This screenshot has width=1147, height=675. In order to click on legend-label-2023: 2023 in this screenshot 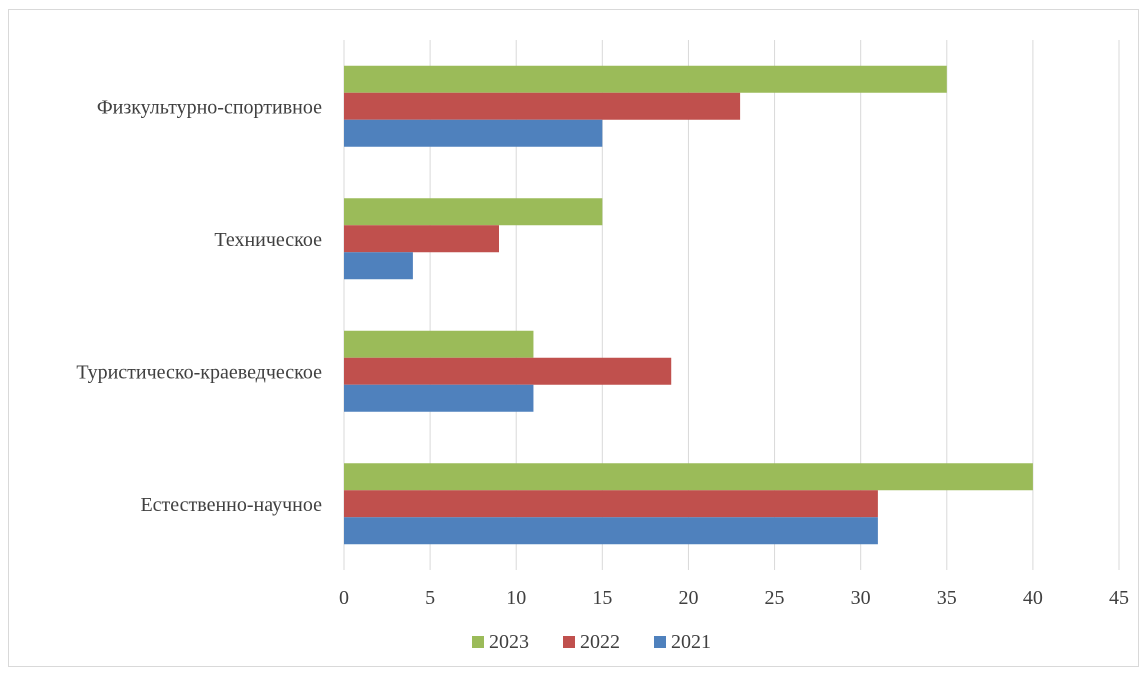, I will do `click(509, 642)`.